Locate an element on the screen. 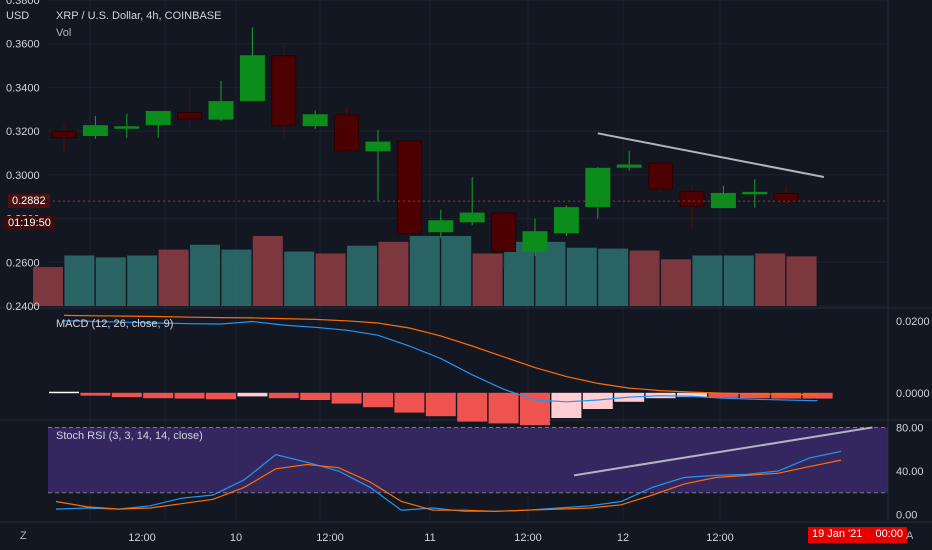 The width and height of the screenshot is (932, 550). stoch-tick-label: 40.00 is located at coordinates (910, 472).